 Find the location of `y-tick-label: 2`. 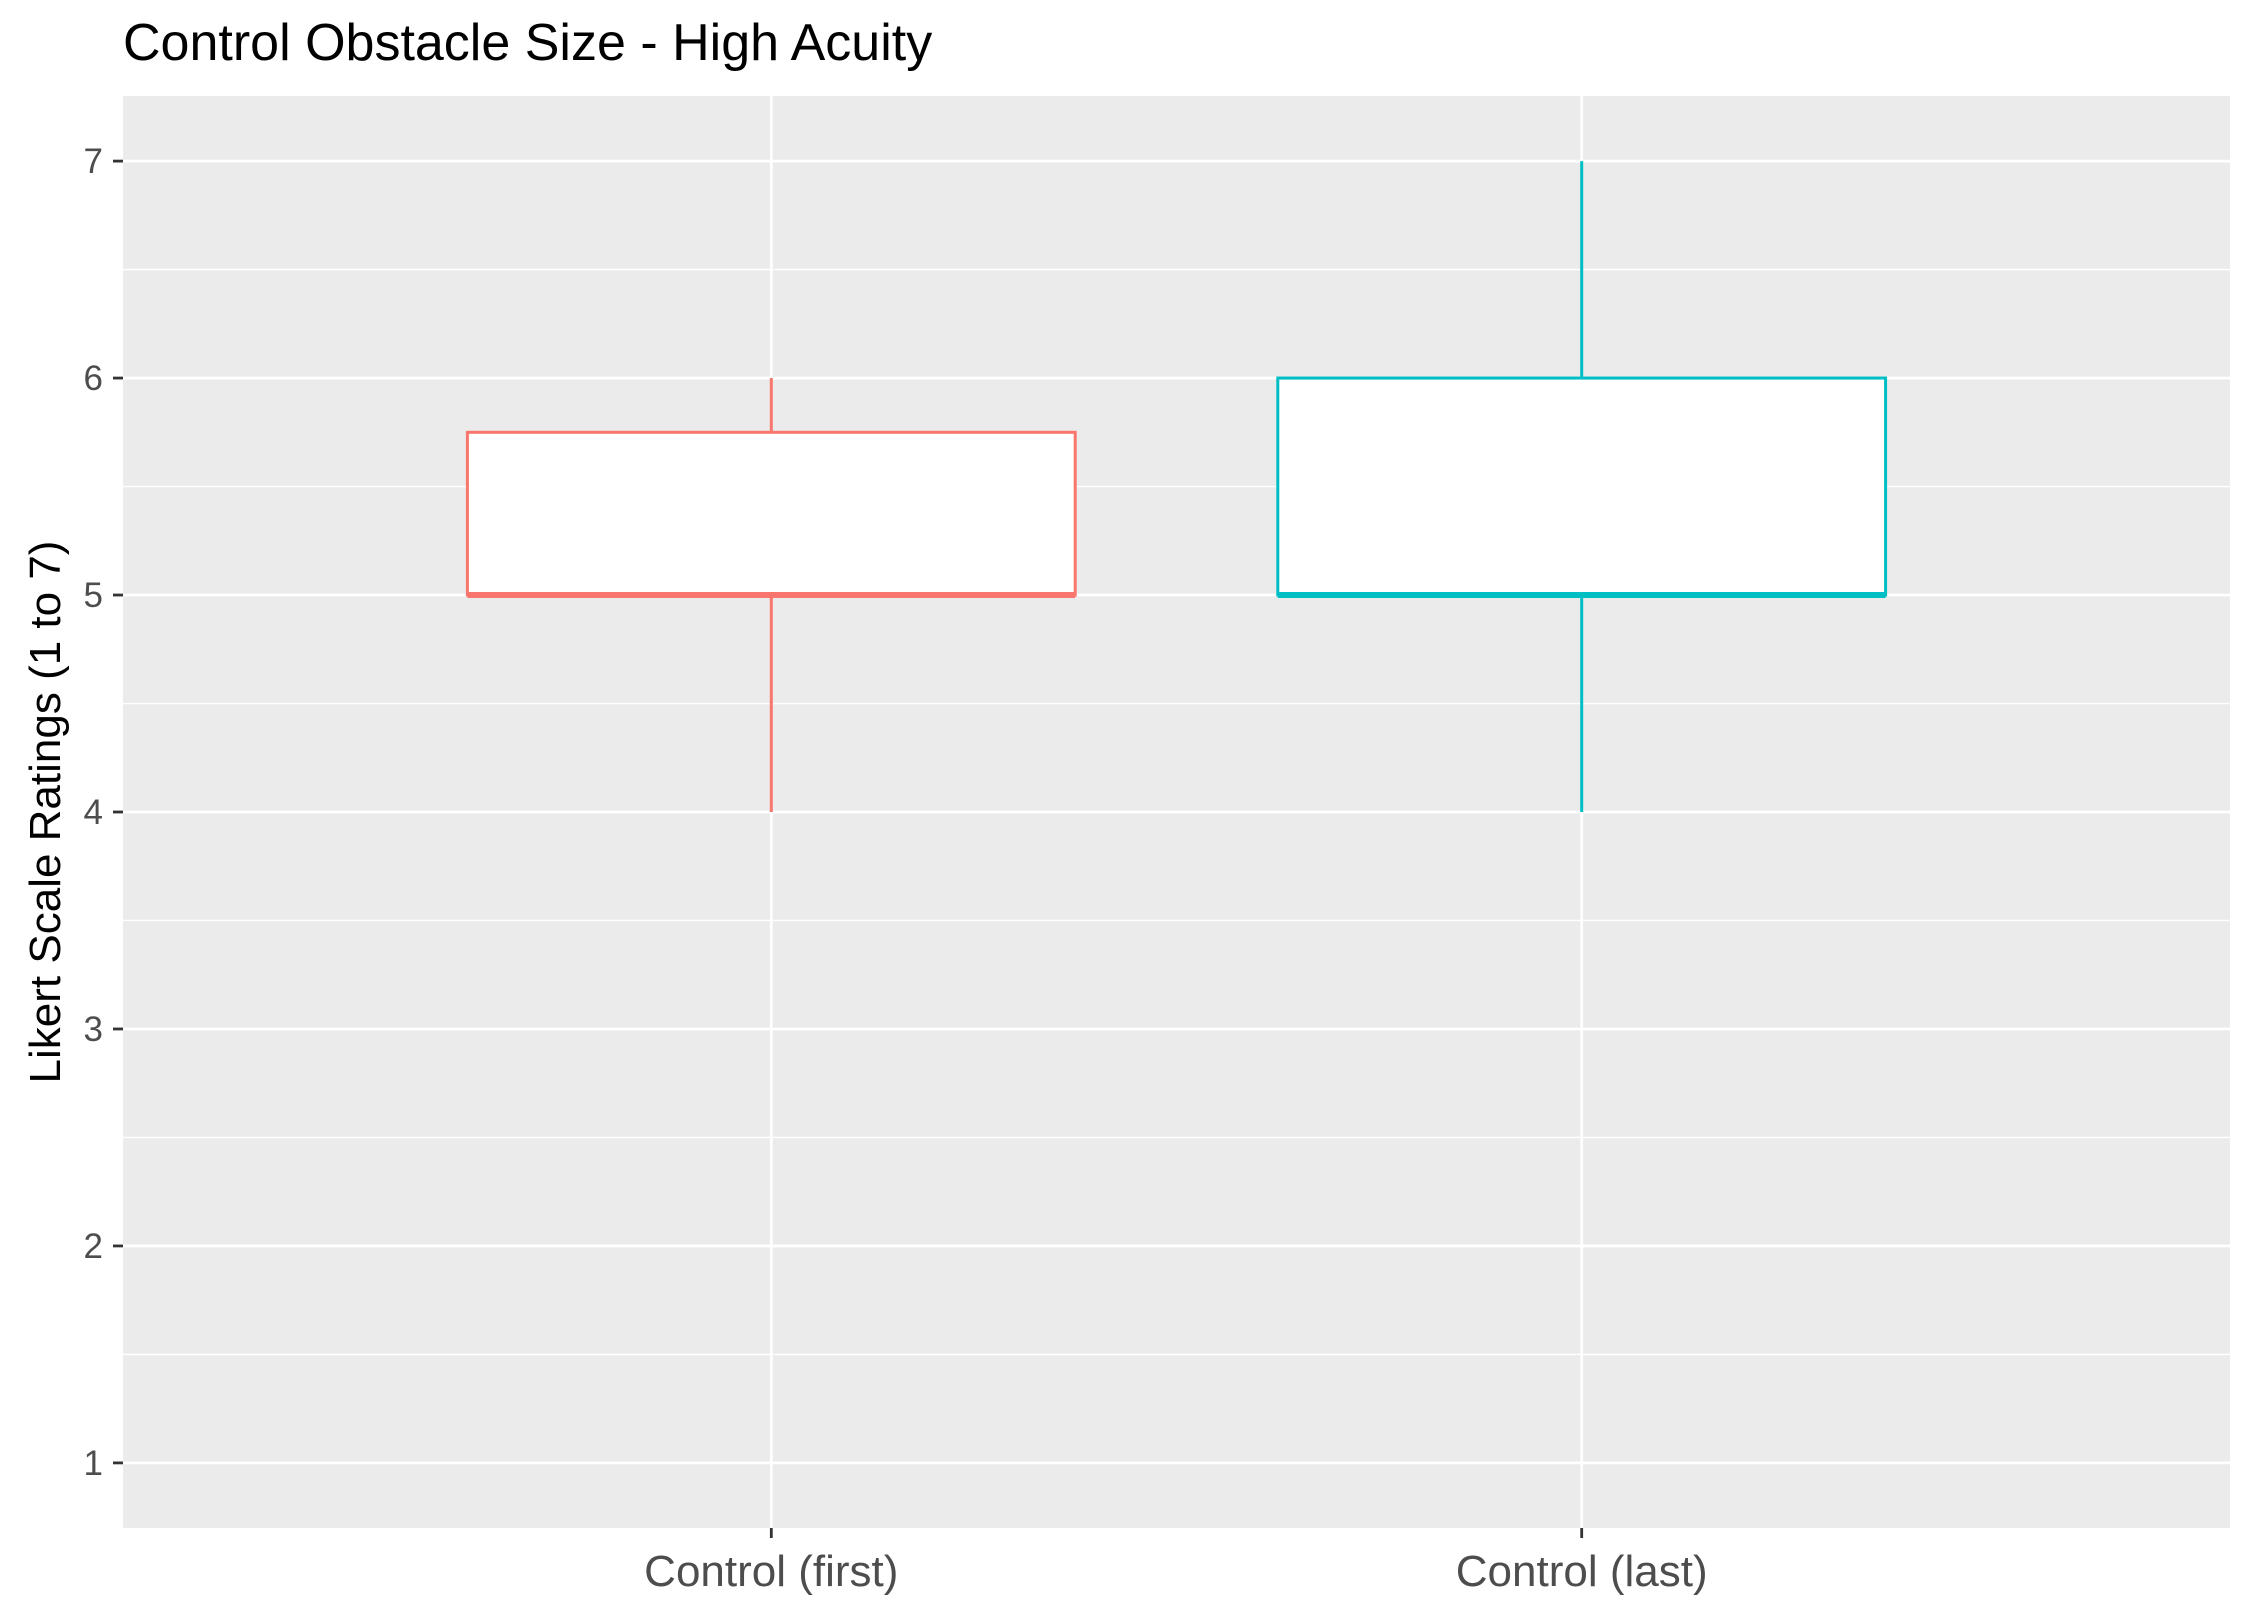

y-tick-label: 2 is located at coordinates (93, 1246).